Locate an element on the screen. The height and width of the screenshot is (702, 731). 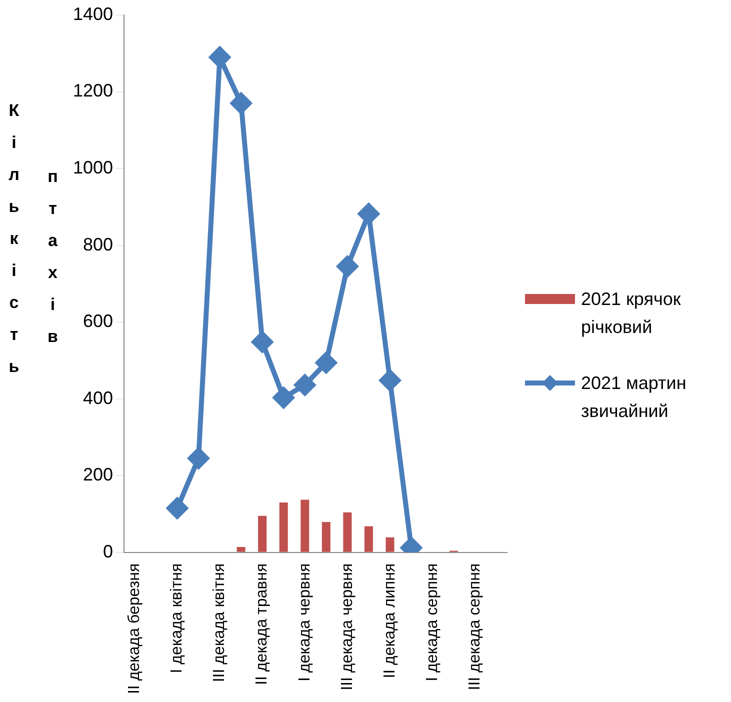
x-tick-label: III декада серпня is located at coordinates (475, 626).